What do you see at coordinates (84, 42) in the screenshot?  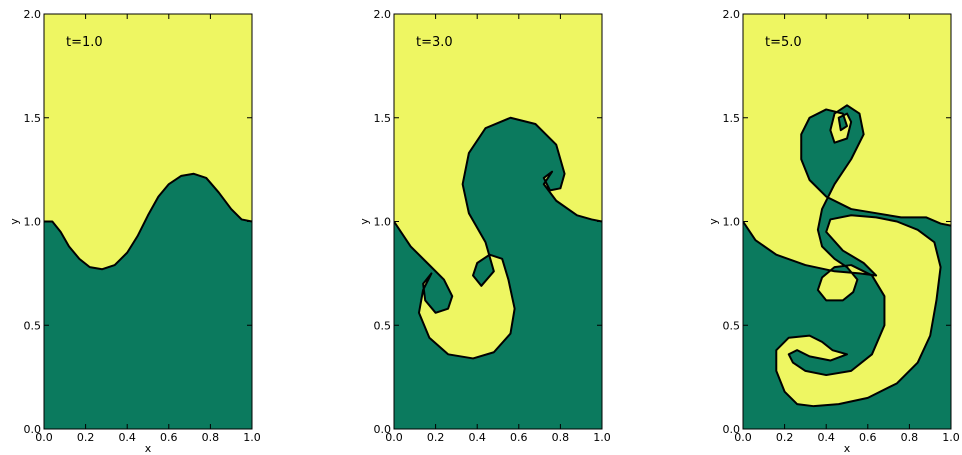 I see `time-annotation: t=1.0` at bounding box center [84, 42].